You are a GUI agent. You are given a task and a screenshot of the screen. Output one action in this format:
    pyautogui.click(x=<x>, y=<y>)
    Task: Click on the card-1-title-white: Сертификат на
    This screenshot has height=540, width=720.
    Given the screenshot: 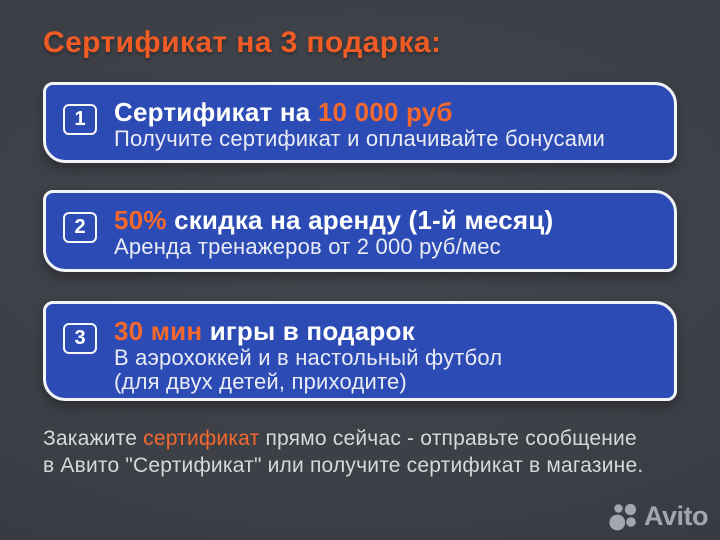 What is the action you would take?
    pyautogui.click(x=216, y=112)
    